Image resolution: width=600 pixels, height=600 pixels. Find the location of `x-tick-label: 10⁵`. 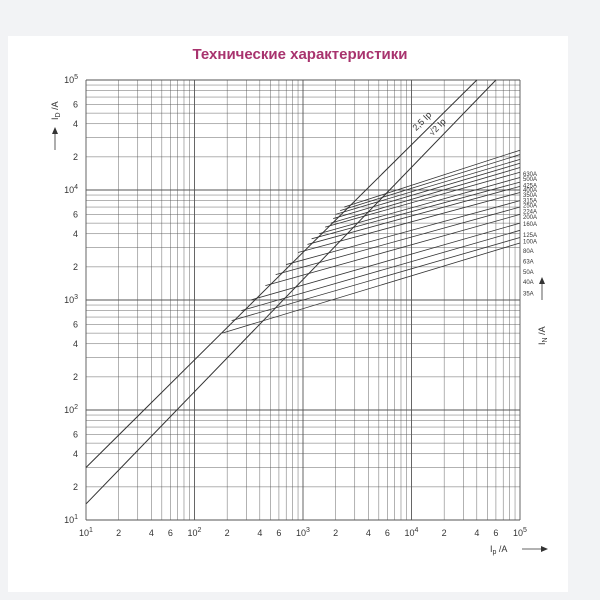

x-tick-label: 10⁵ is located at coordinates (520, 532).